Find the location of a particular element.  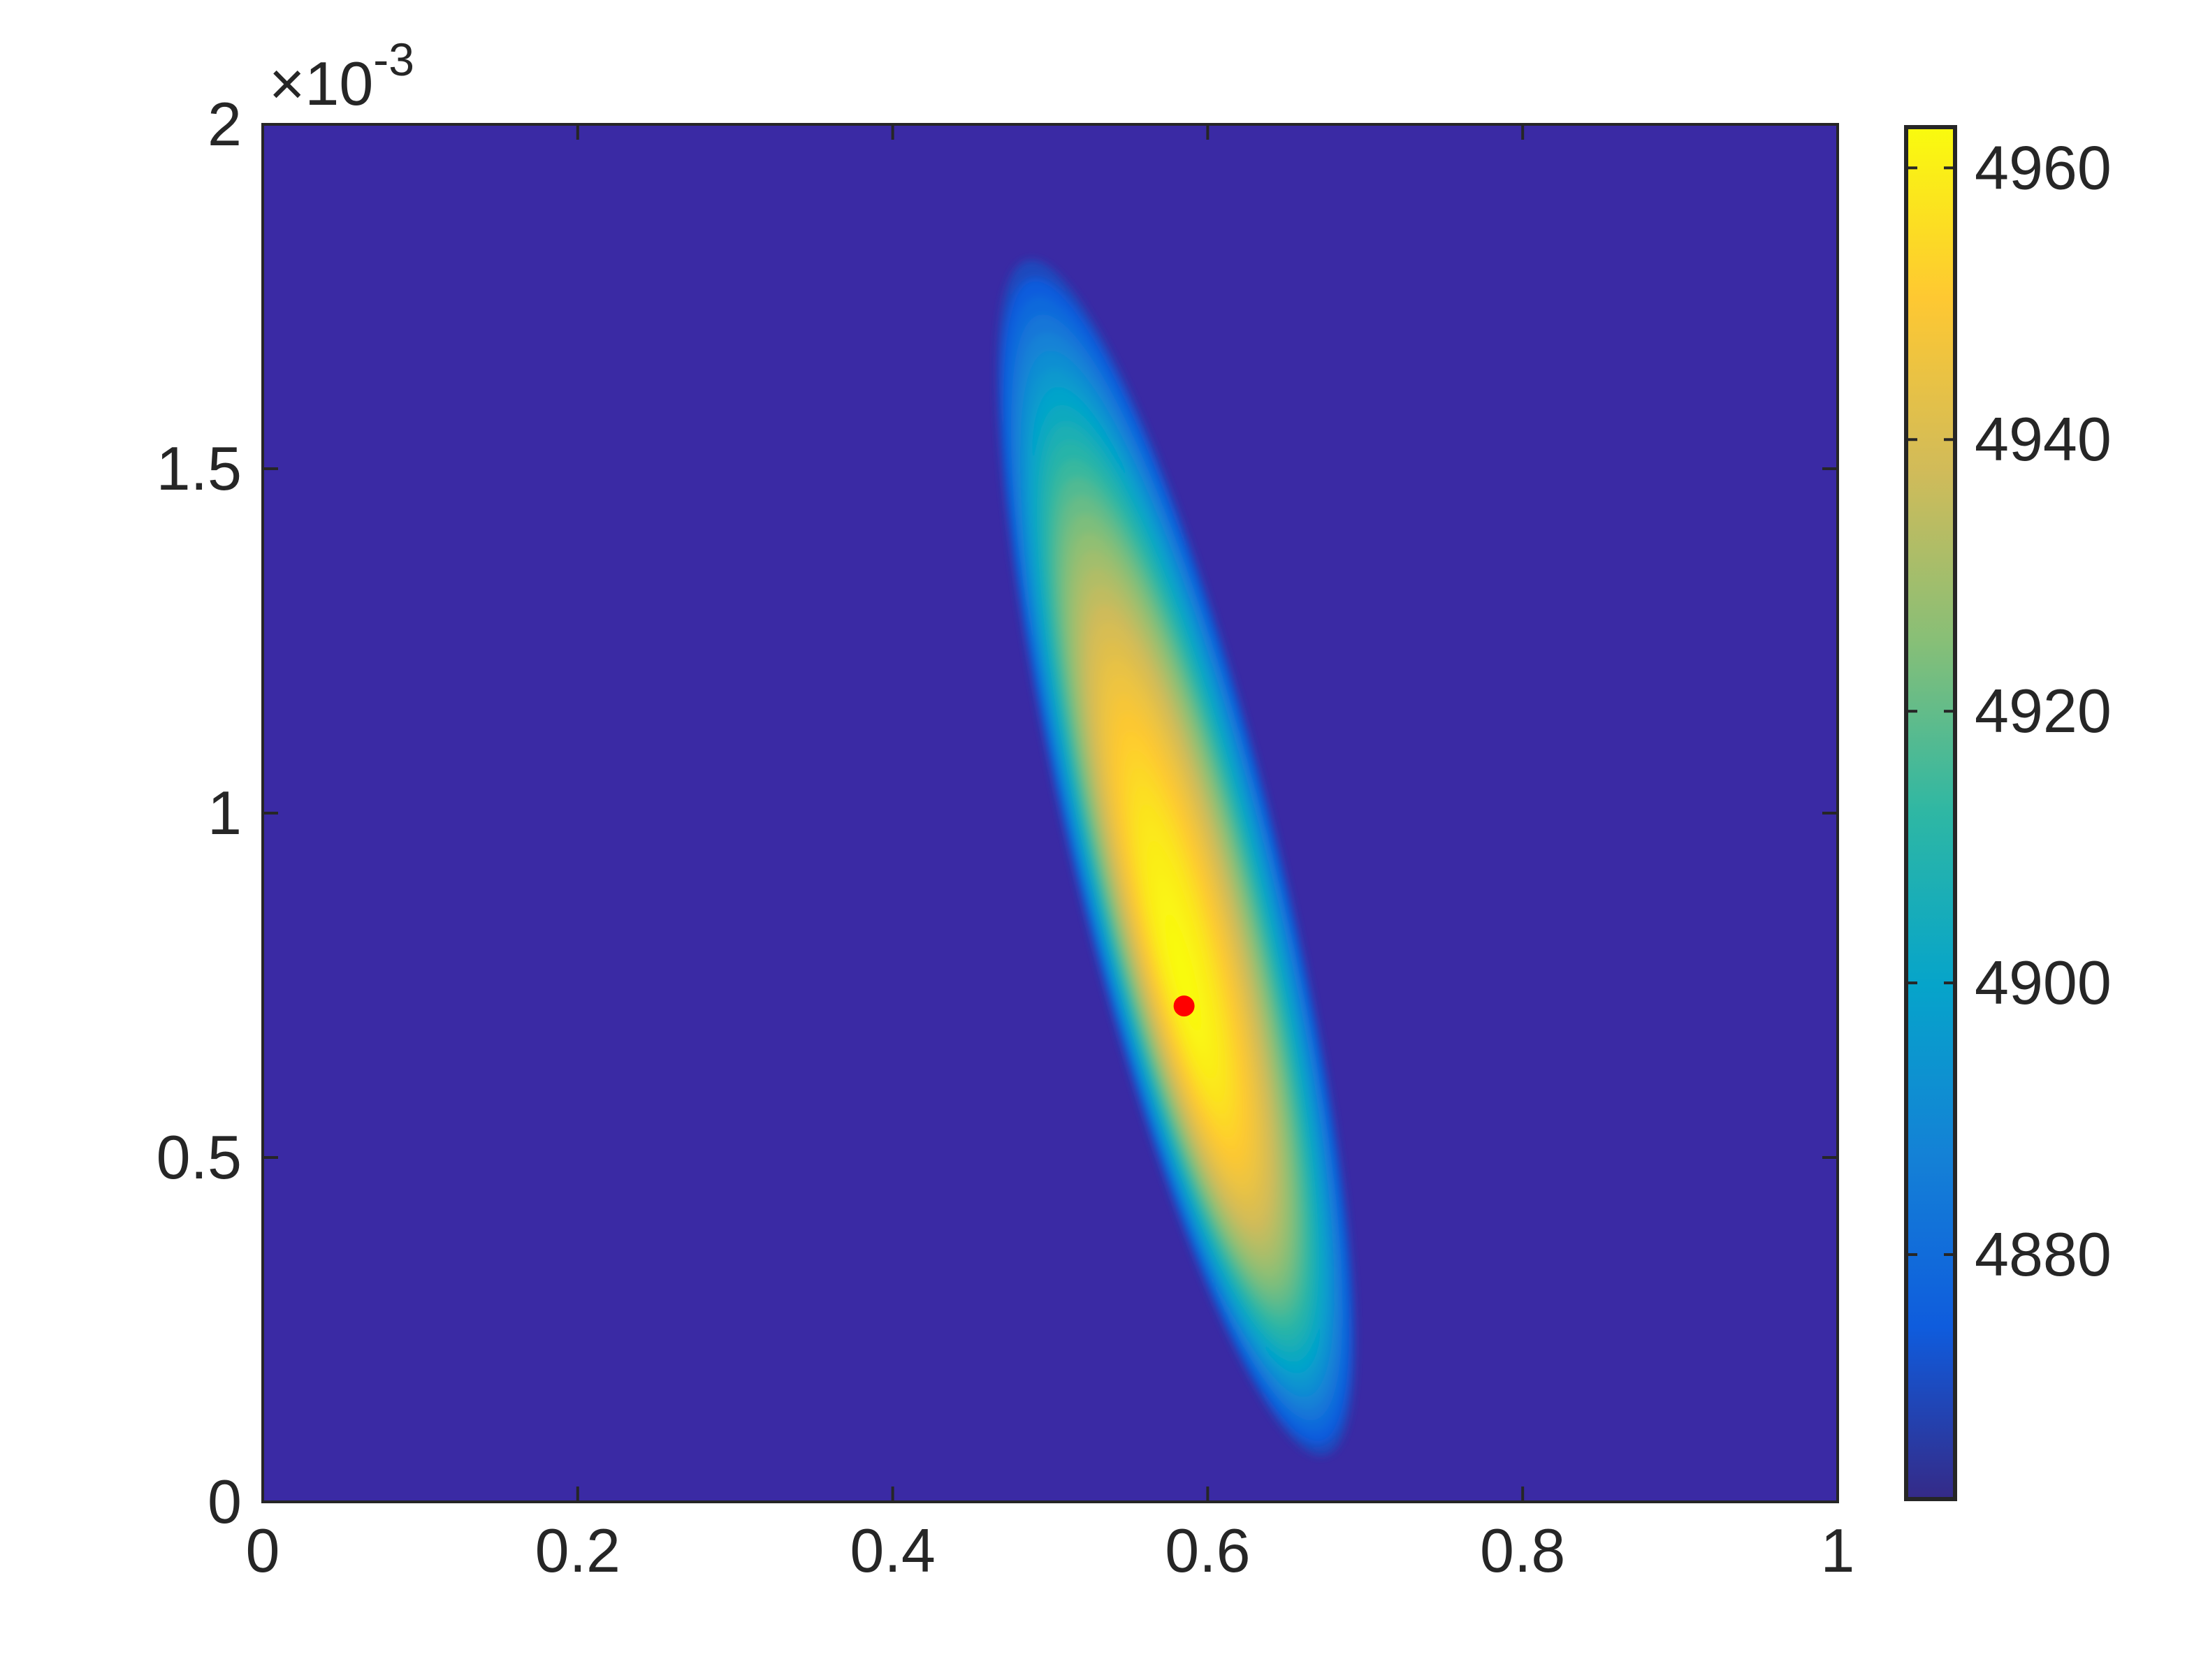

colorbar is located at coordinates (1931, 813).